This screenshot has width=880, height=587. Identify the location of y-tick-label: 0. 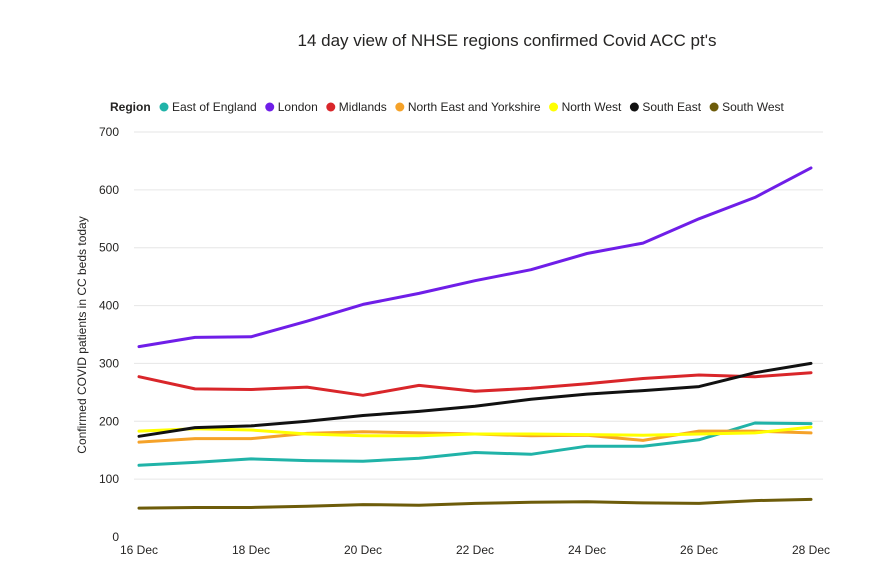
(115, 537).